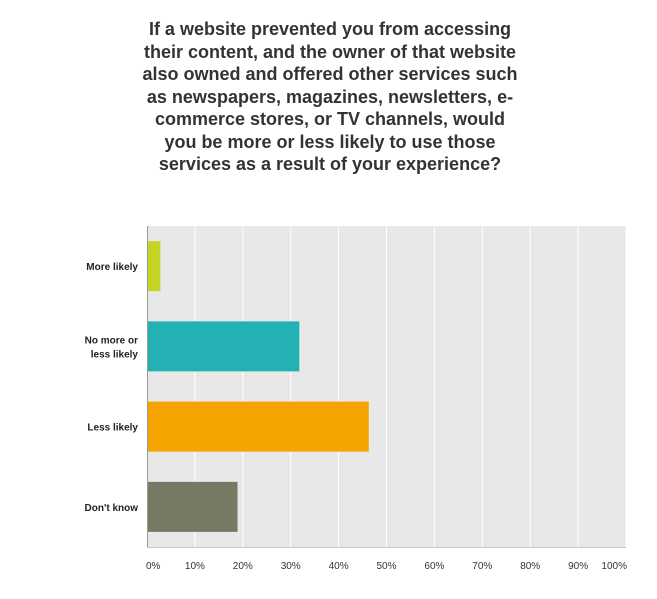 The width and height of the screenshot is (657, 599). I want to click on chart-title-line: commerce stores, or TV channels, would, so click(330, 119).